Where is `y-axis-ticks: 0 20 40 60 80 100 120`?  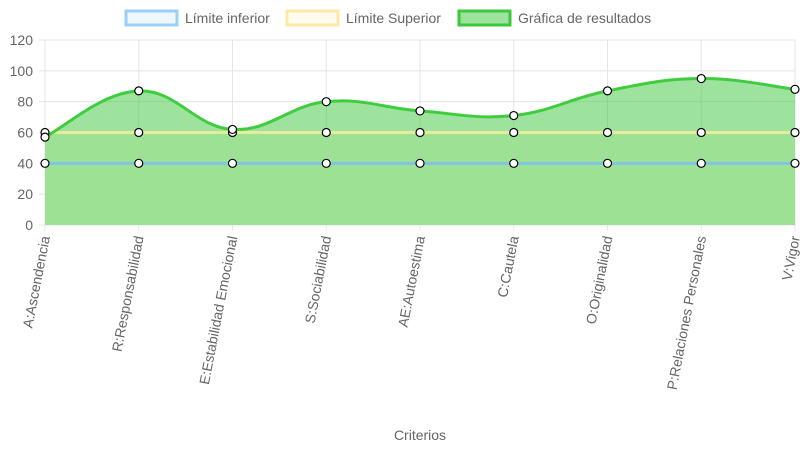
y-axis-ticks: 0 20 40 60 80 100 120 is located at coordinates (22, 132).